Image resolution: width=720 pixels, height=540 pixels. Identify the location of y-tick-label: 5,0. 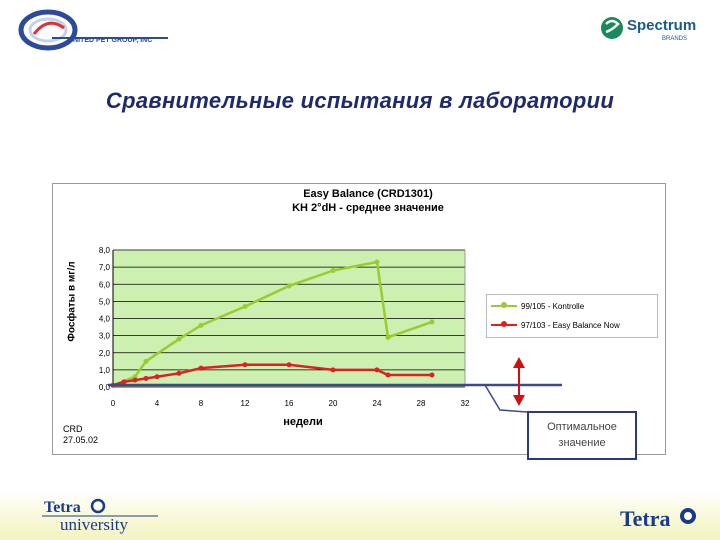
(105, 301).